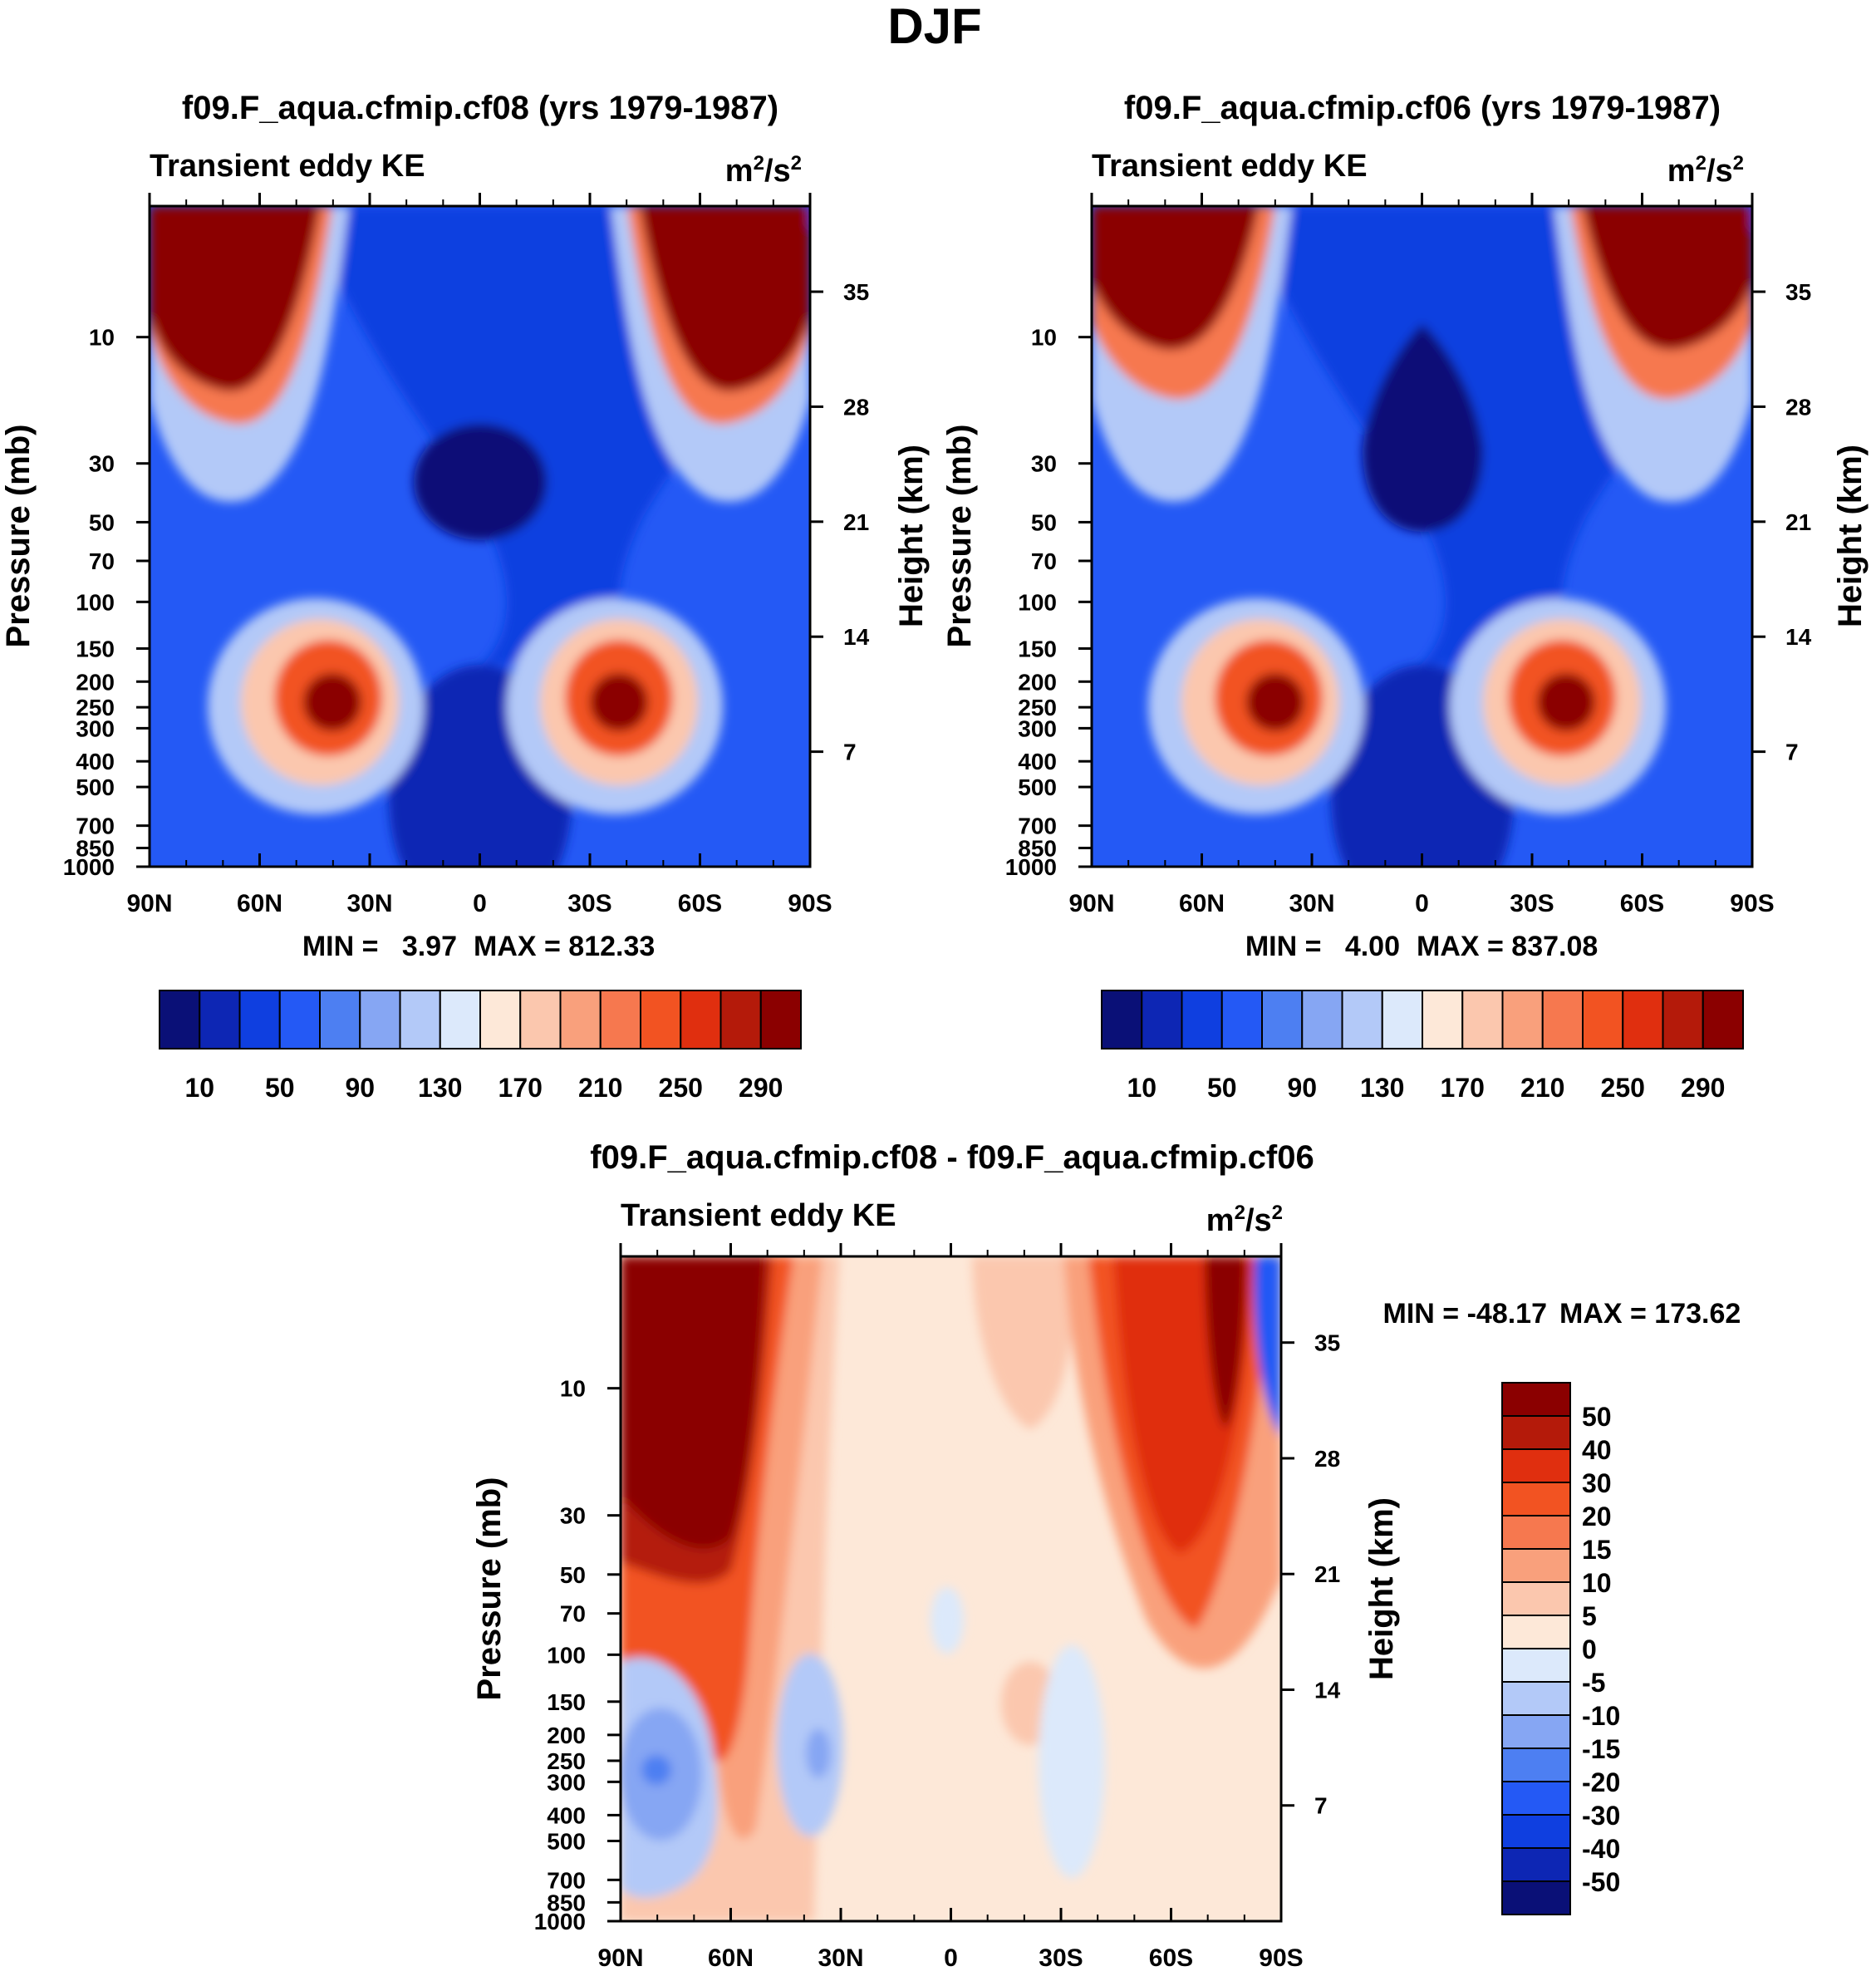 This screenshot has height=1981, width=1876. What do you see at coordinates (934, 27) in the screenshot?
I see `figure-title: DJF` at bounding box center [934, 27].